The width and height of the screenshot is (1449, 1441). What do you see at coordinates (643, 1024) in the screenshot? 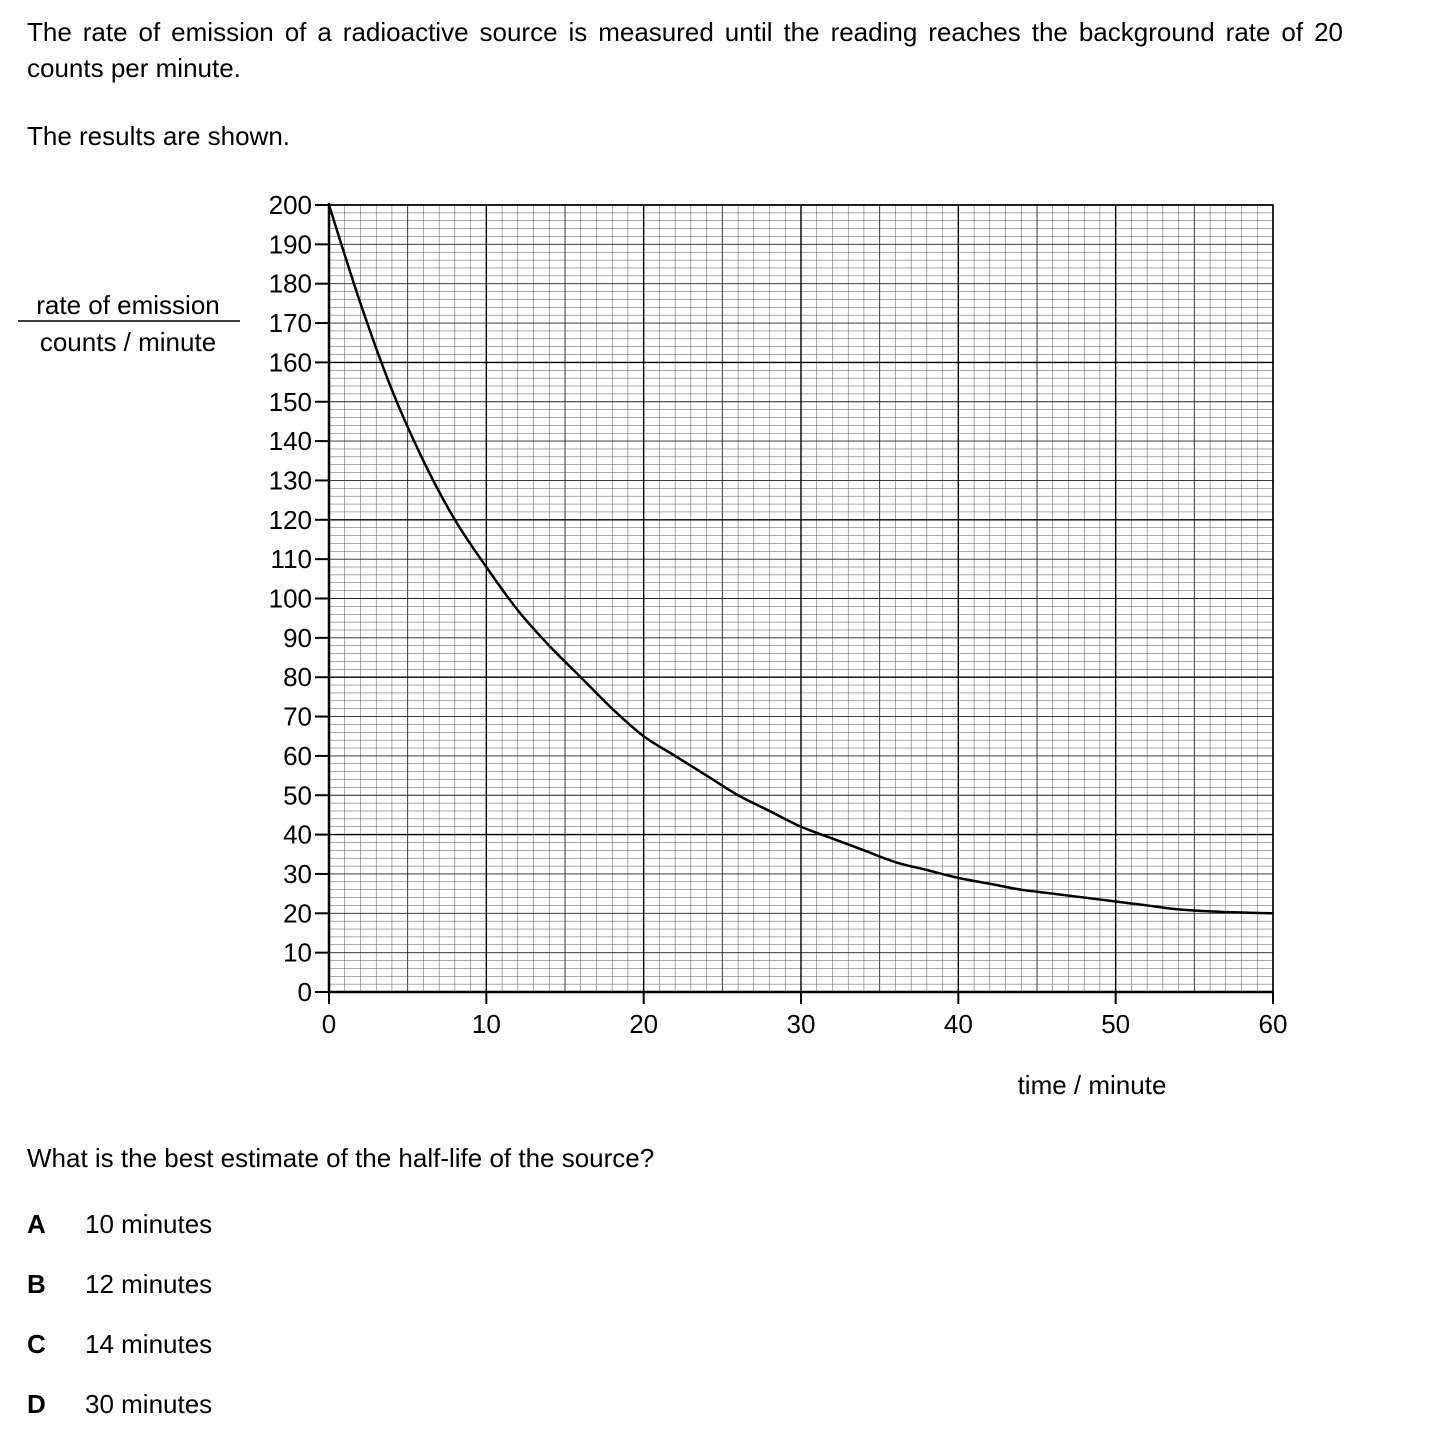
I see `x-tick-label: 20` at bounding box center [643, 1024].